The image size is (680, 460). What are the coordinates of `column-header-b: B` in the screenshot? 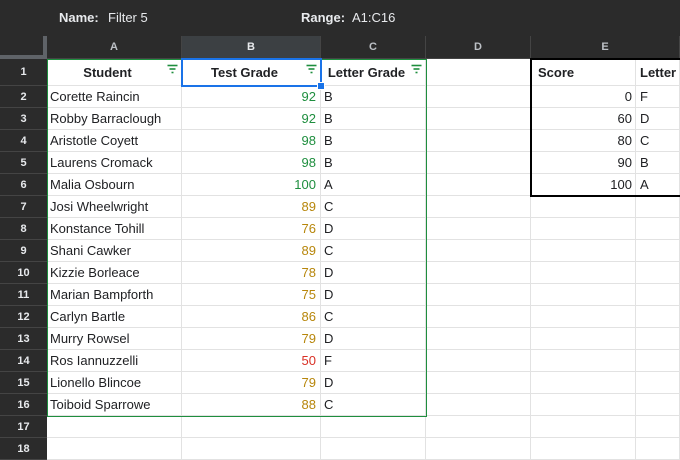 It's located at (251, 47).